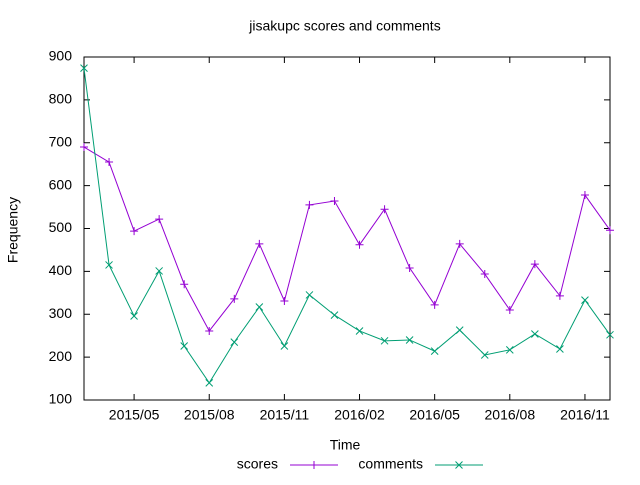 This screenshot has width=640, height=485. What do you see at coordinates (13, 230) in the screenshot?
I see `y-axis-label: Frequency` at bounding box center [13, 230].